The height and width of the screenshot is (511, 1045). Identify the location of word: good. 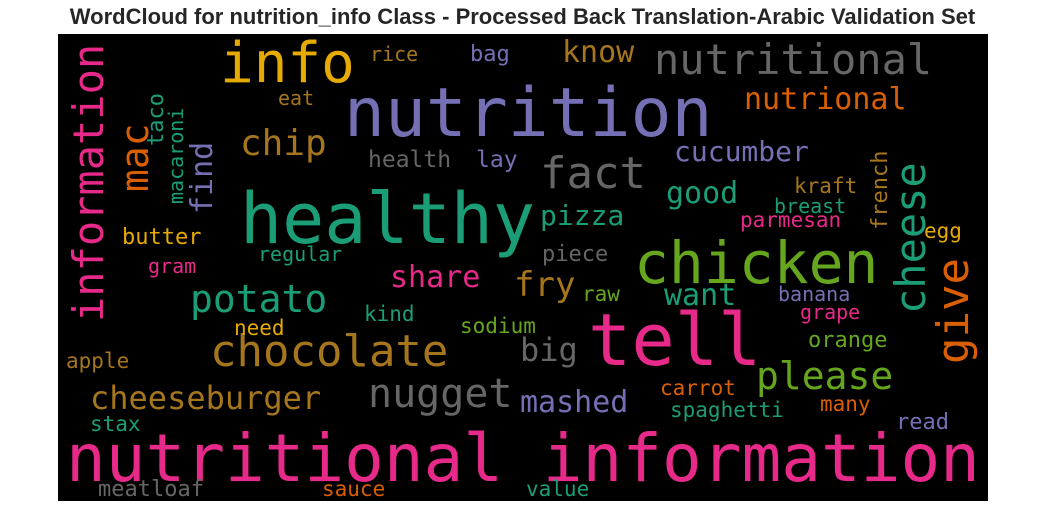
(702, 193).